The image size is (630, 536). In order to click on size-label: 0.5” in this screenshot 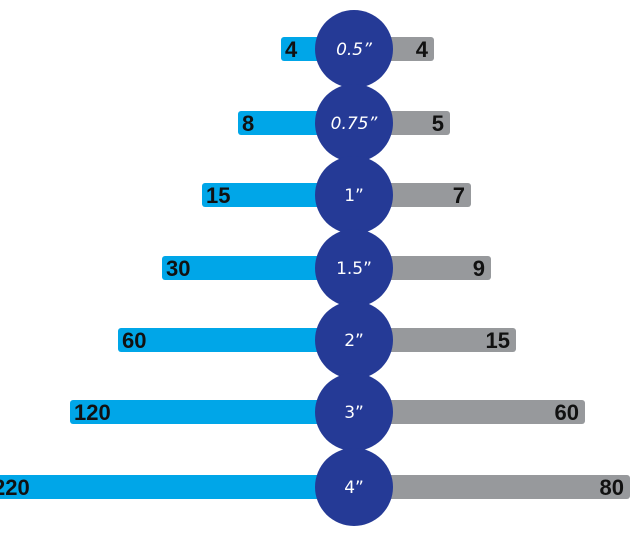, I will do `click(354, 50)`.